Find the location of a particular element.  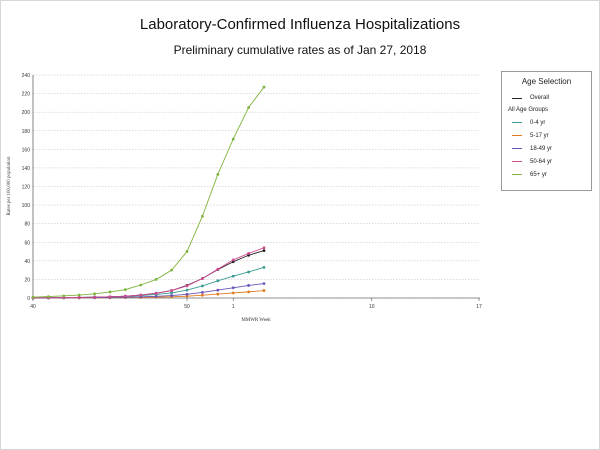

legend-item-18-49-yr: 18-49 yr is located at coordinates (551, 148).